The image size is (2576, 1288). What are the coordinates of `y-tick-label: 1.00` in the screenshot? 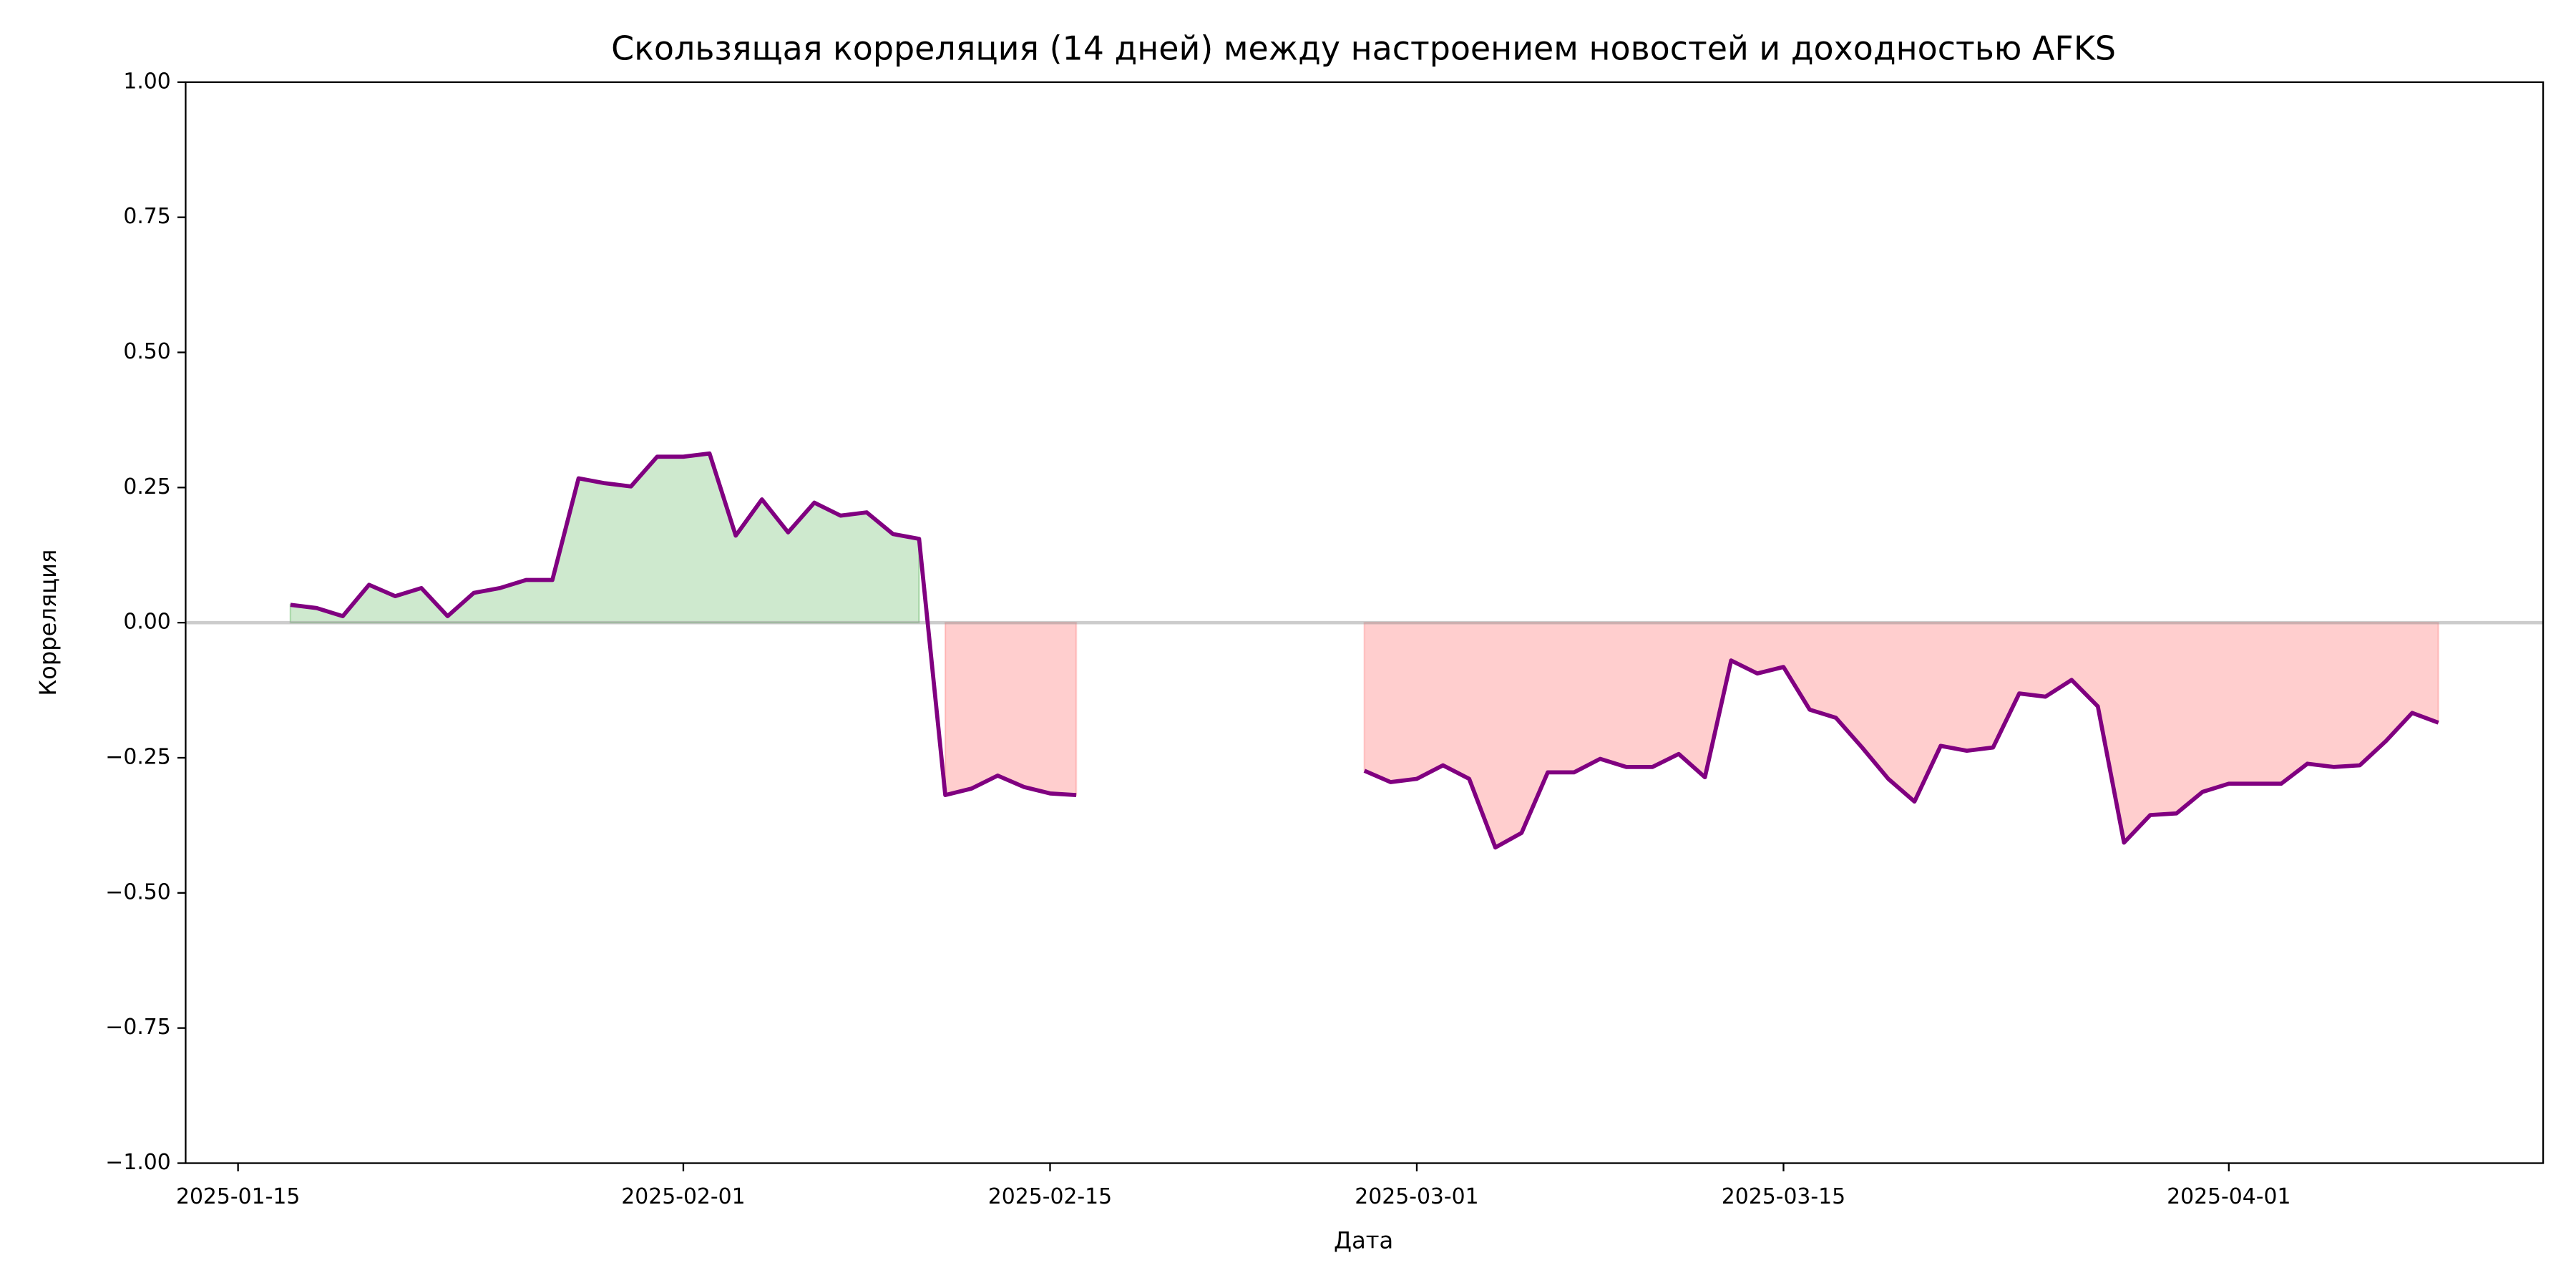 It's located at (146, 81).